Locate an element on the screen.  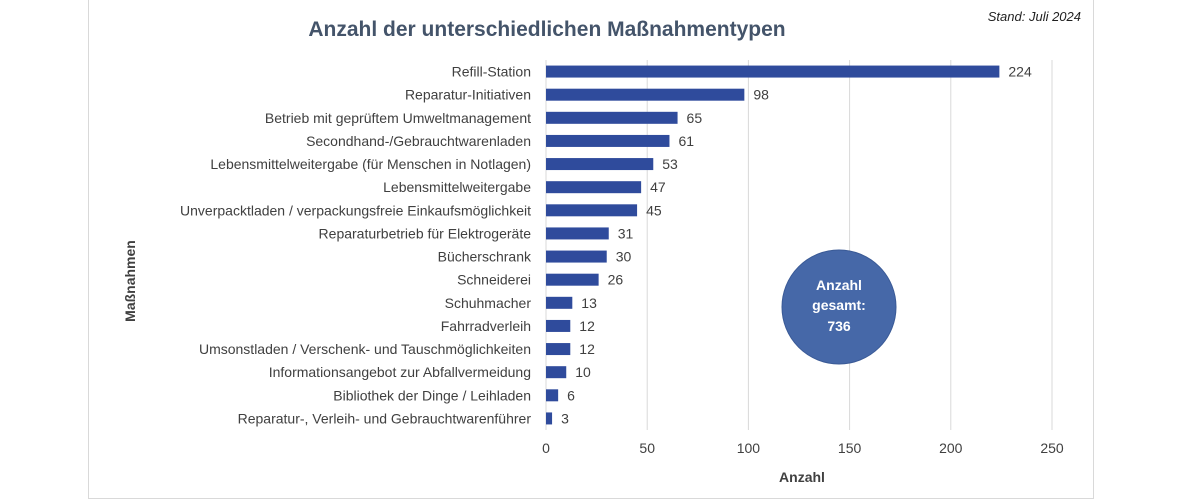
total-value: 736 is located at coordinates (839, 326).